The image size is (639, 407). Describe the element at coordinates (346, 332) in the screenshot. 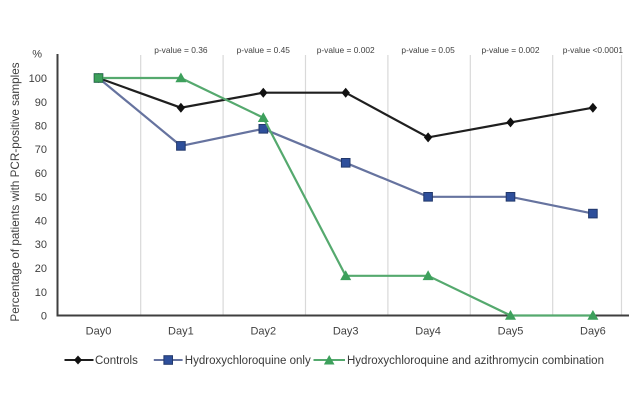

I see `svg-text: Day3` at that location.